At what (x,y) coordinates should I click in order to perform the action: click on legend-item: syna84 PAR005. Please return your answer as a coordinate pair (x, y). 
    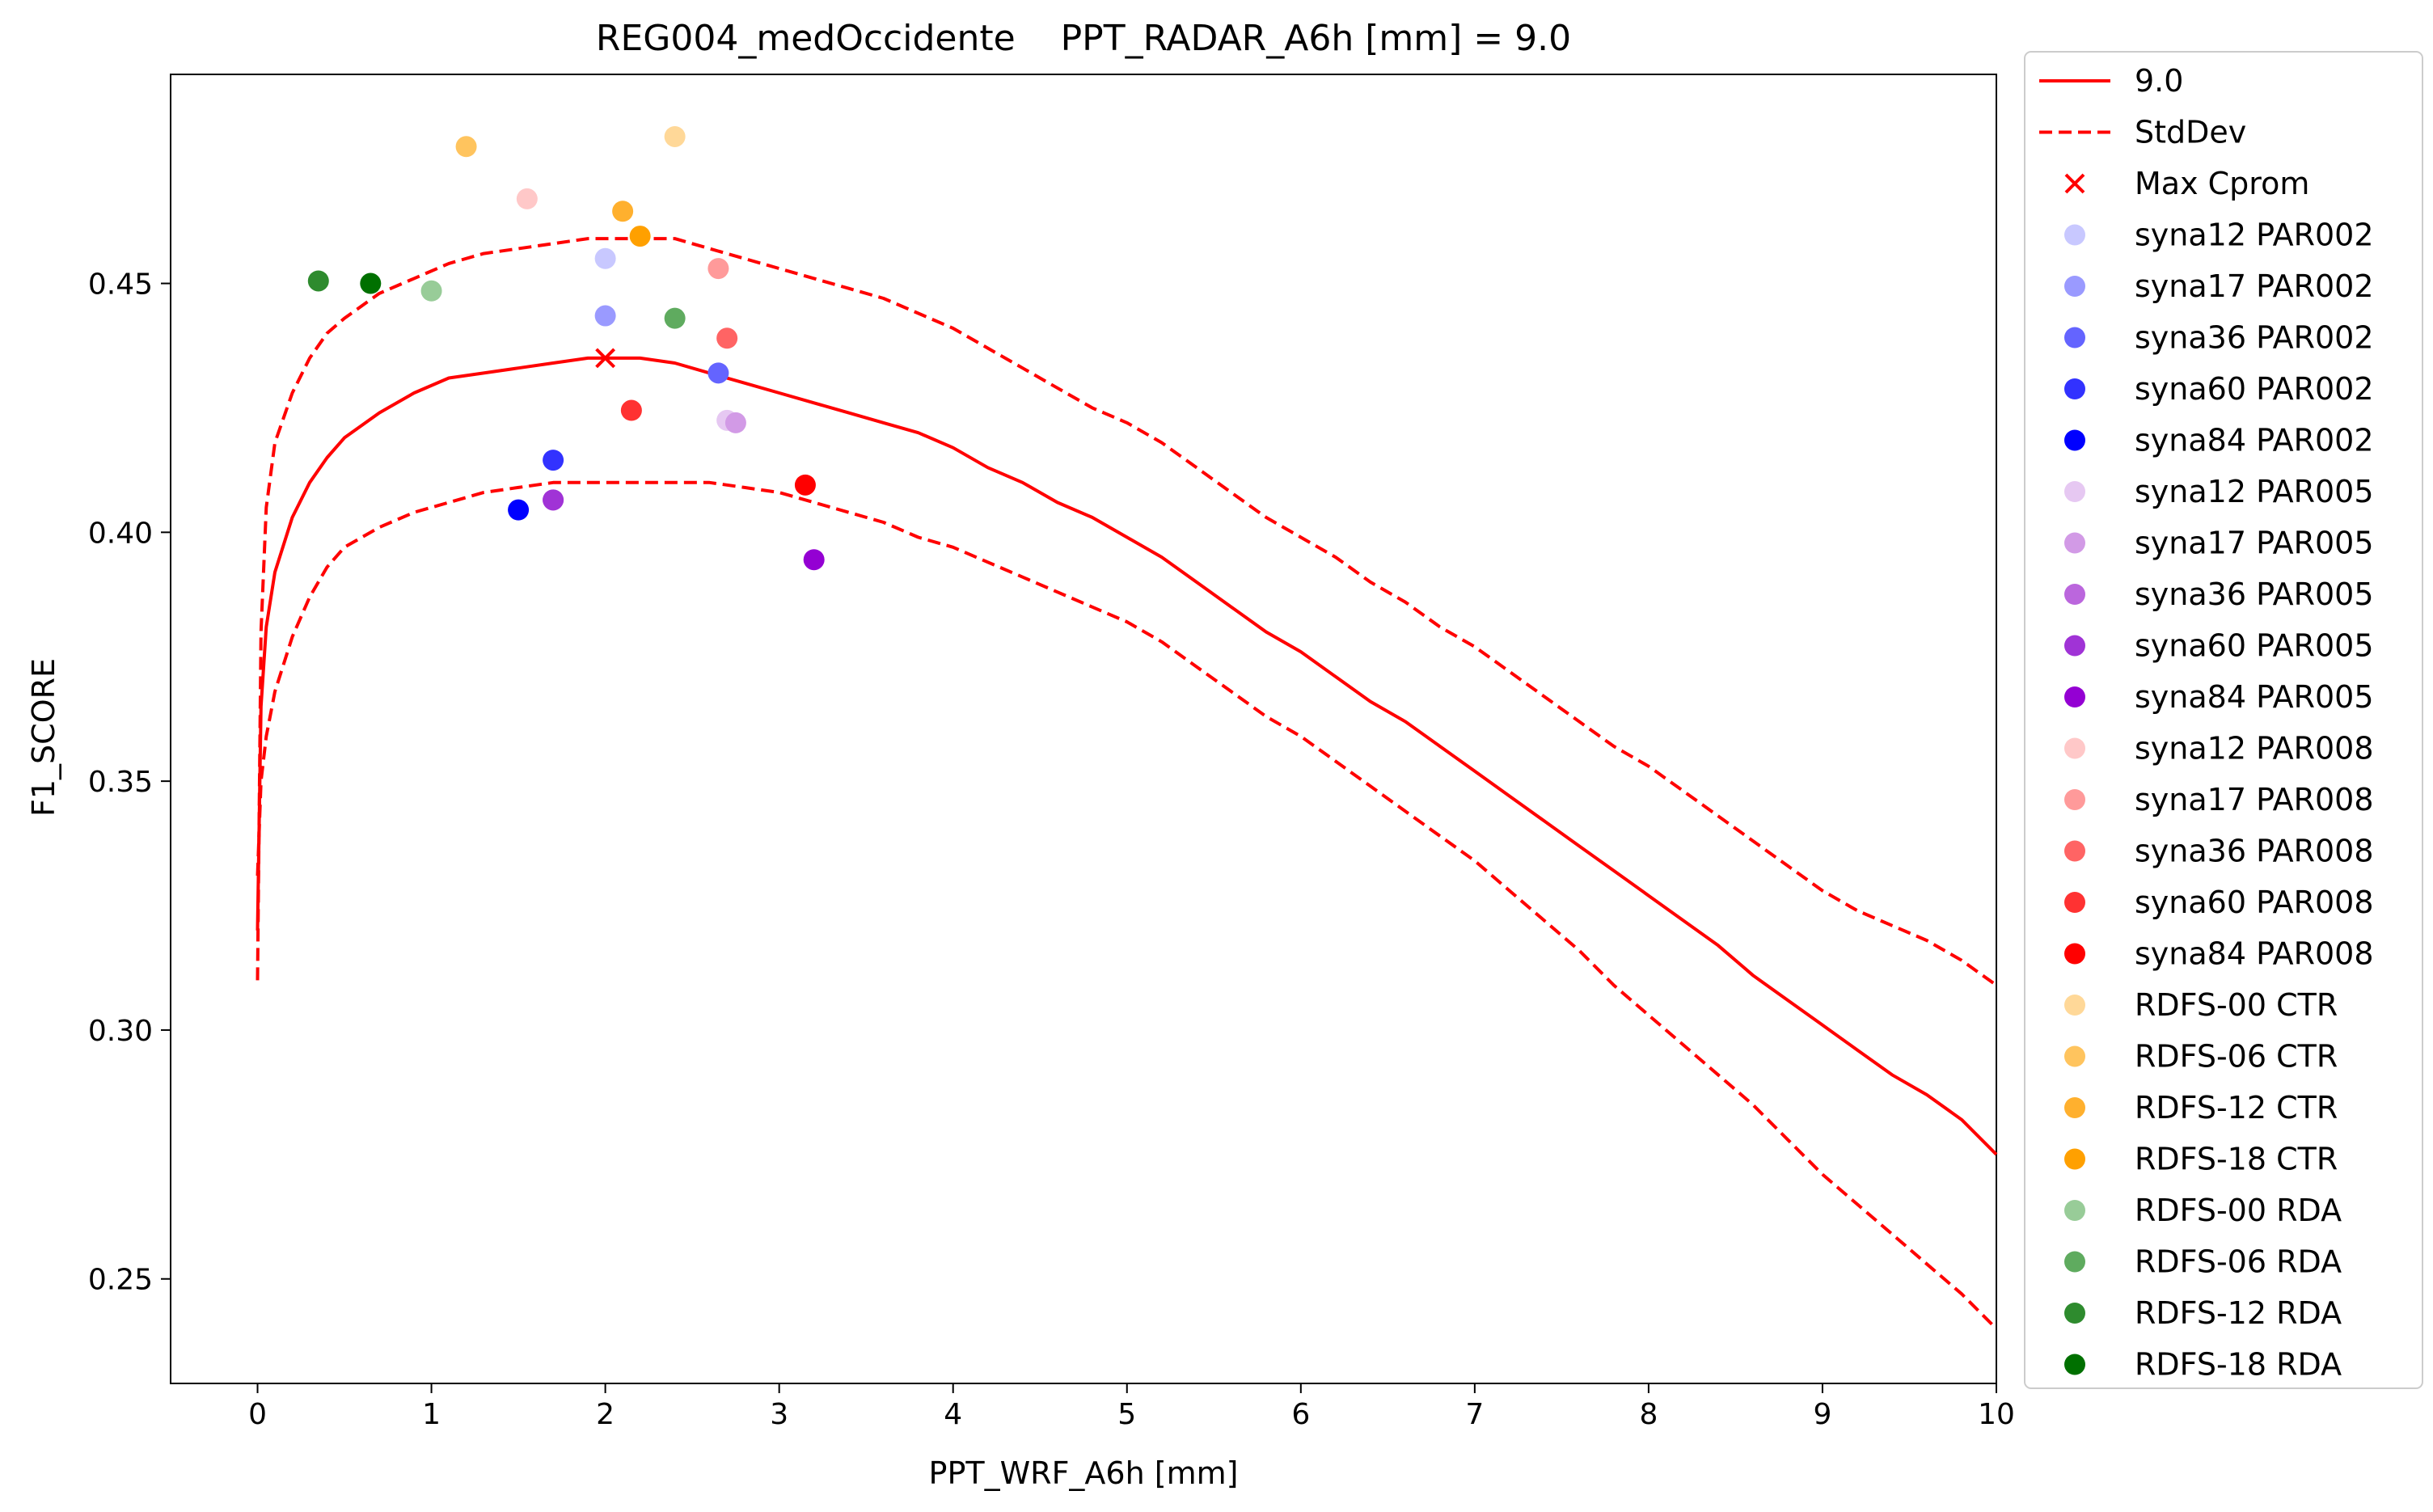
    Looking at the image, I should click on (2219, 697).